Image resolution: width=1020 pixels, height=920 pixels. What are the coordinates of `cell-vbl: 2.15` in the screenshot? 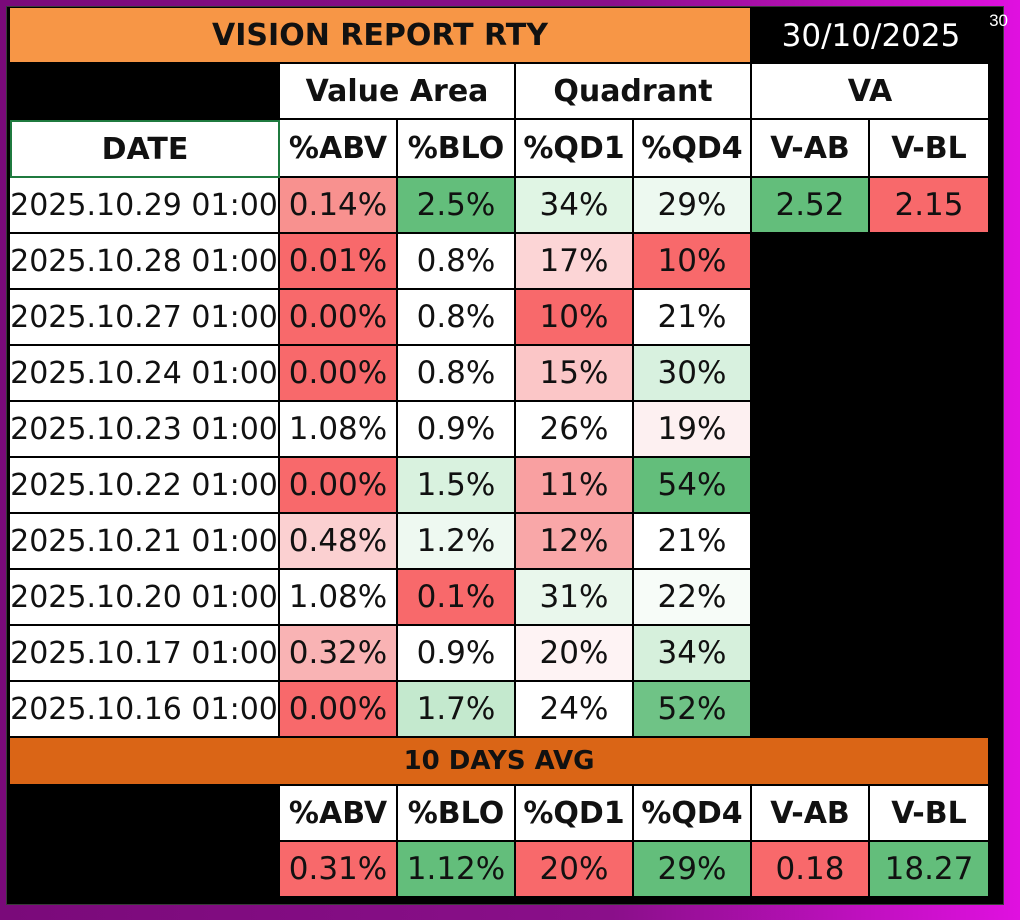 It's located at (930, 206).